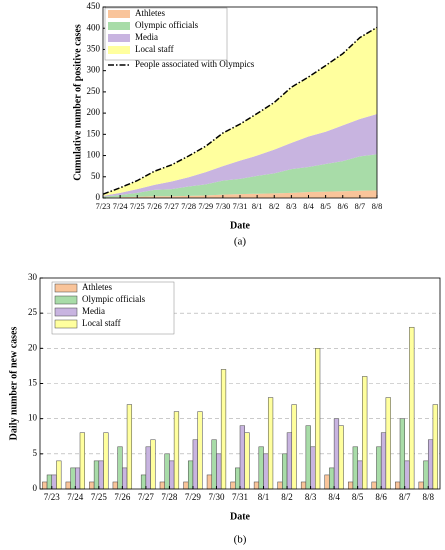 The height and width of the screenshot is (550, 445). I want to click on legend-label: Media, so click(93, 311).